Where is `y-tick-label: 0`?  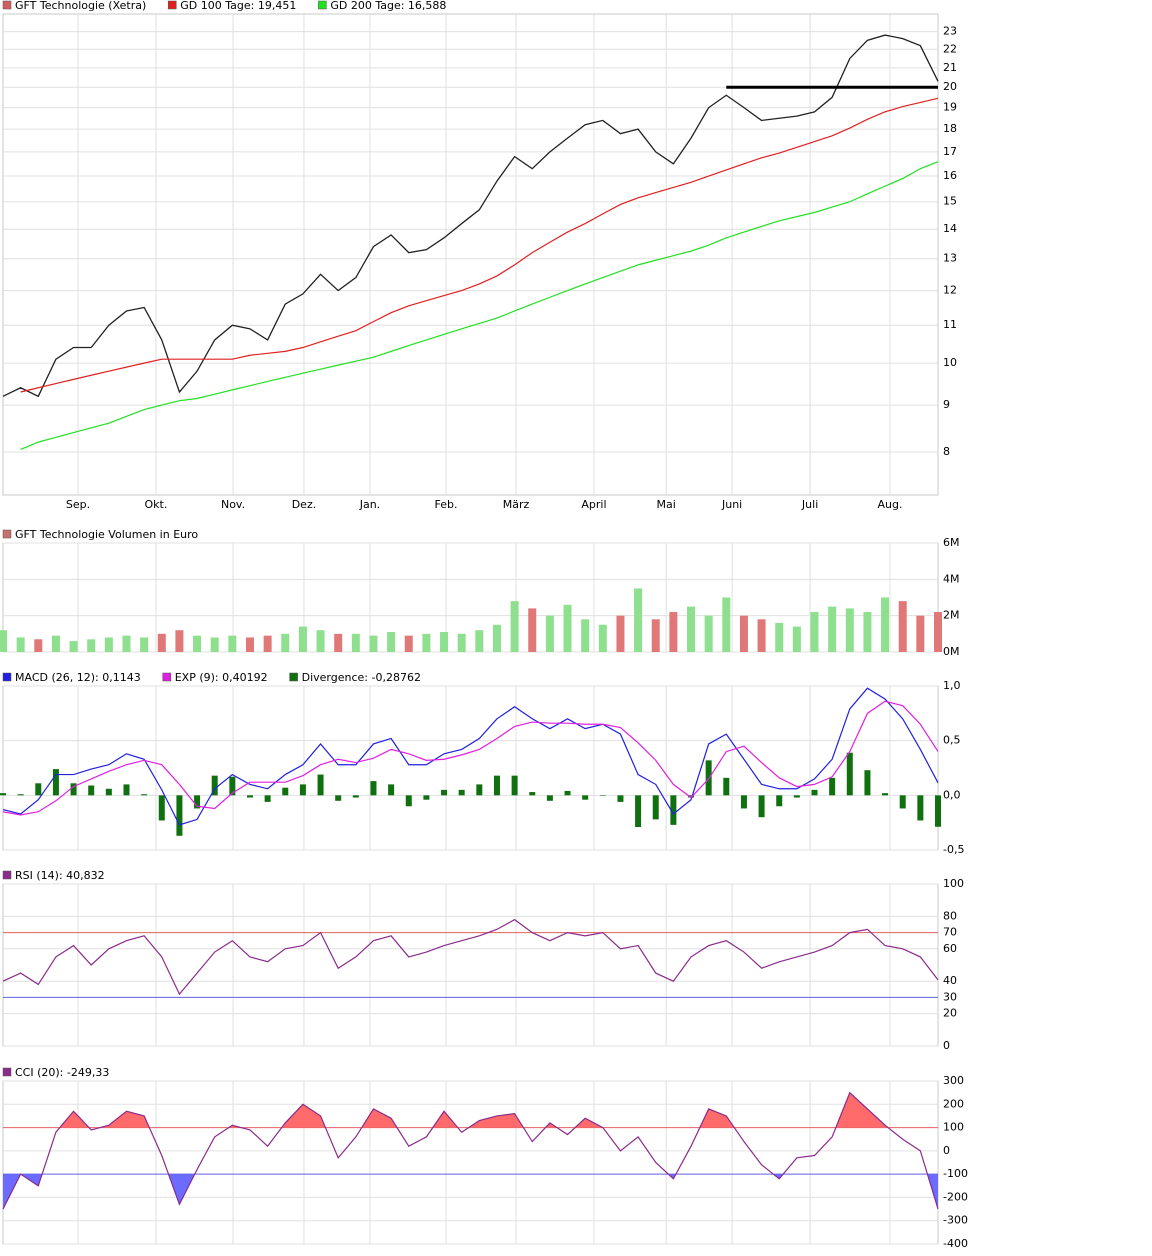 y-tick-label: 0 is located at coordinates (946, 1045).